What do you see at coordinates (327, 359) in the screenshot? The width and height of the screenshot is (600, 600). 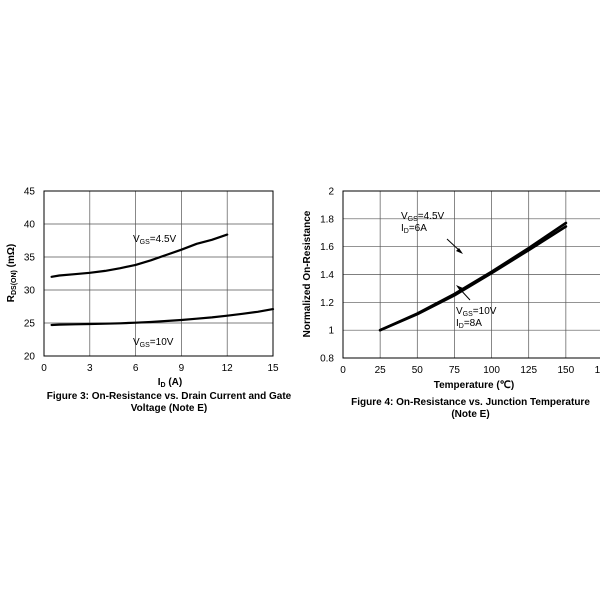 I see `fig4-y-tick-label-0: 0.8` at bounding box center [327, 359].